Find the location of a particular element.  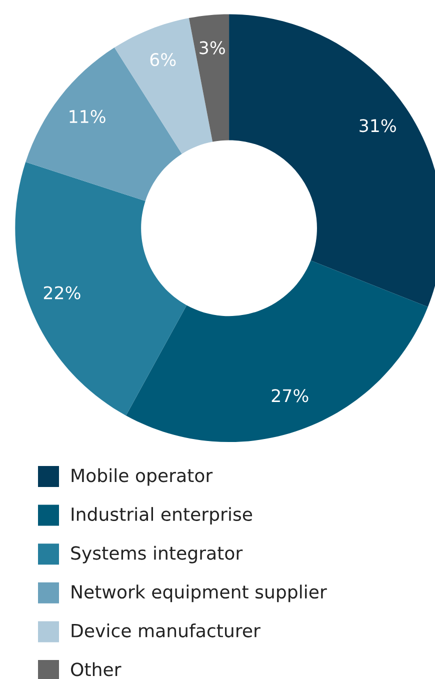

data-label: 11% is located at coordinates (88, 117).